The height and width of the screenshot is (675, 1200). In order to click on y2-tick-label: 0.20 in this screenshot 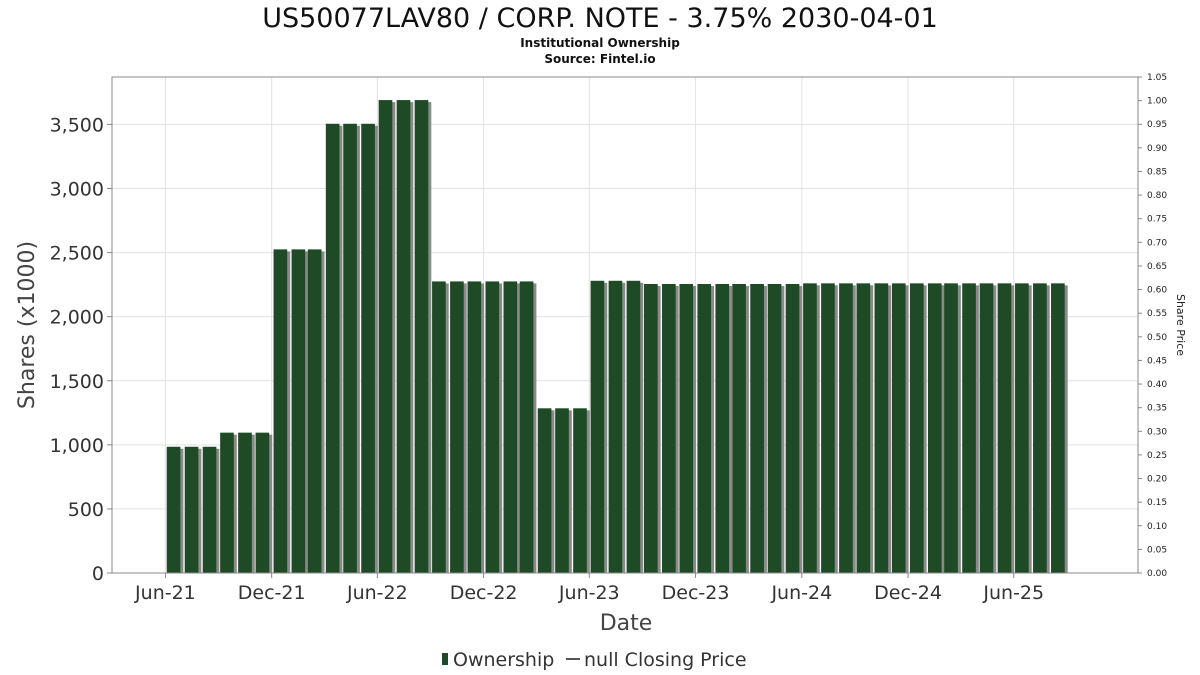, I will do `click(1157, 480)`.